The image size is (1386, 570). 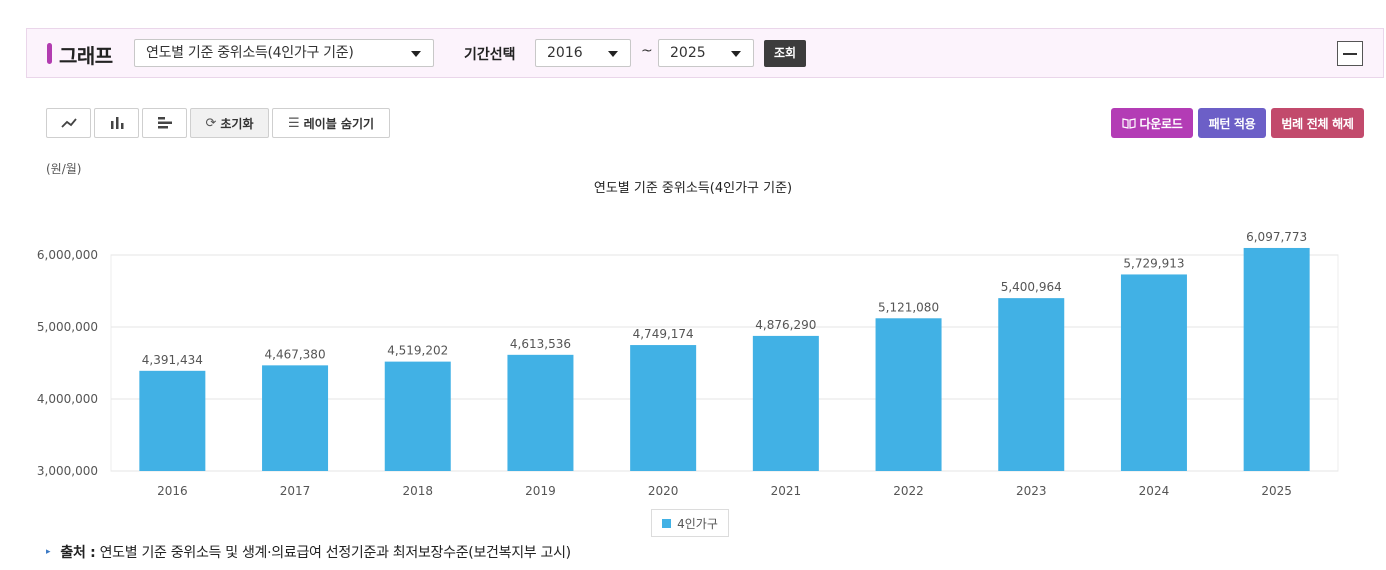 I want to click on data-label: 5,400,964, so click(x=1031, y=287).